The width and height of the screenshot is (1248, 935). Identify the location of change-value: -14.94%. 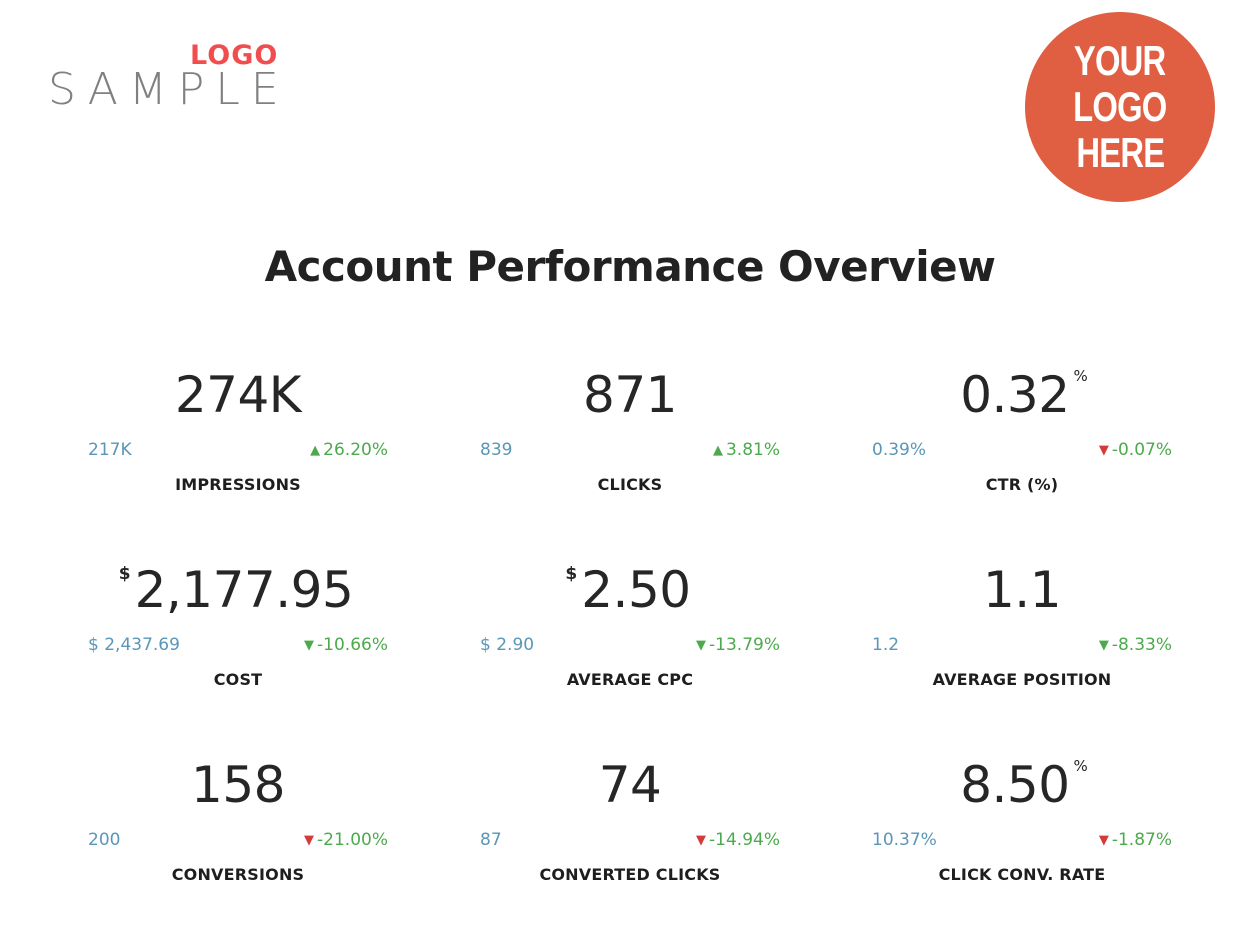
(744, 840).